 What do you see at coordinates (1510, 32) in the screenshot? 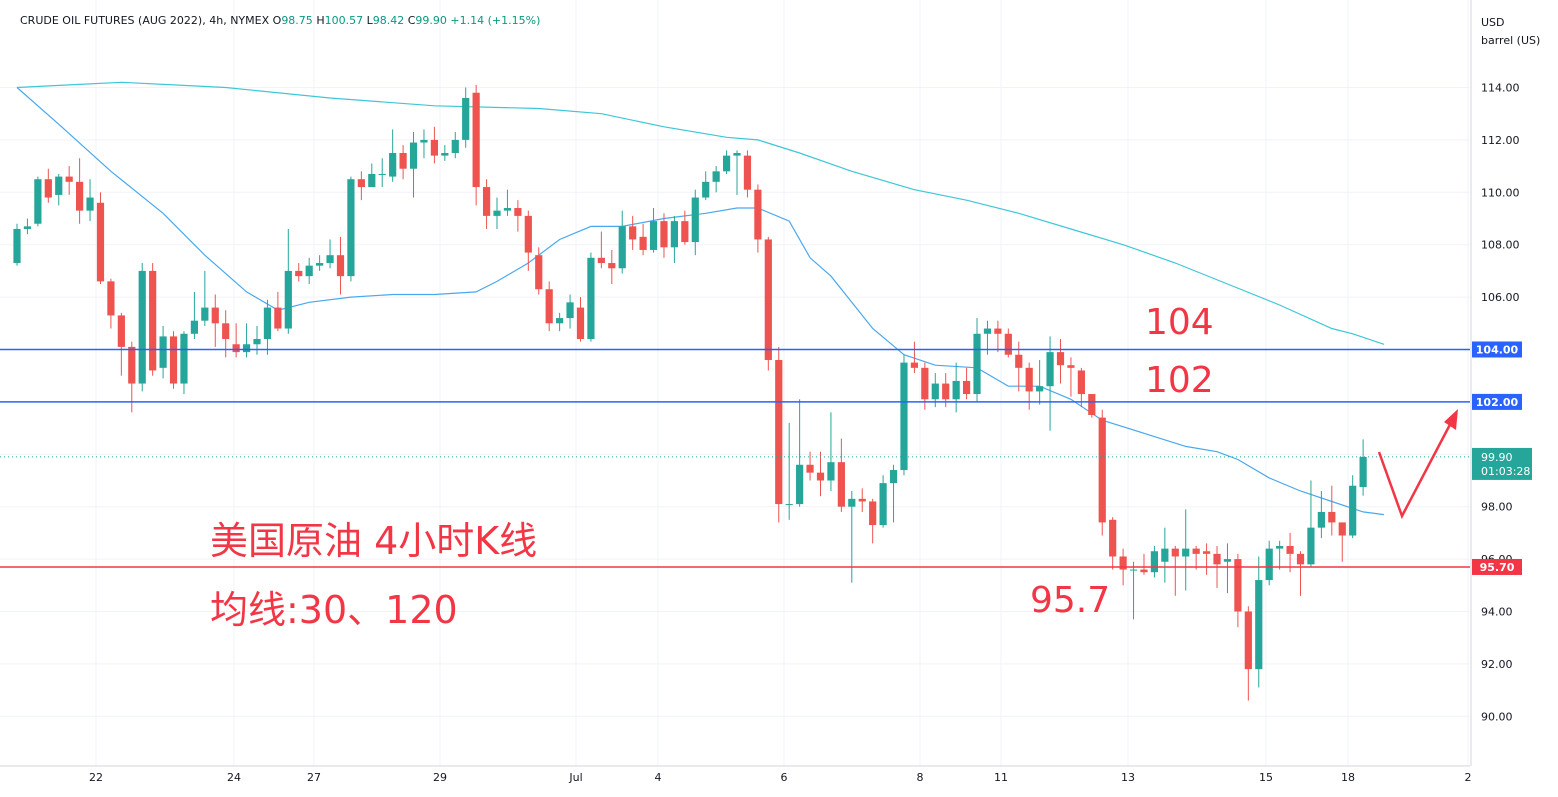
I see `axis-units: USD barrel (US)` at bounding box center [1510, 32].